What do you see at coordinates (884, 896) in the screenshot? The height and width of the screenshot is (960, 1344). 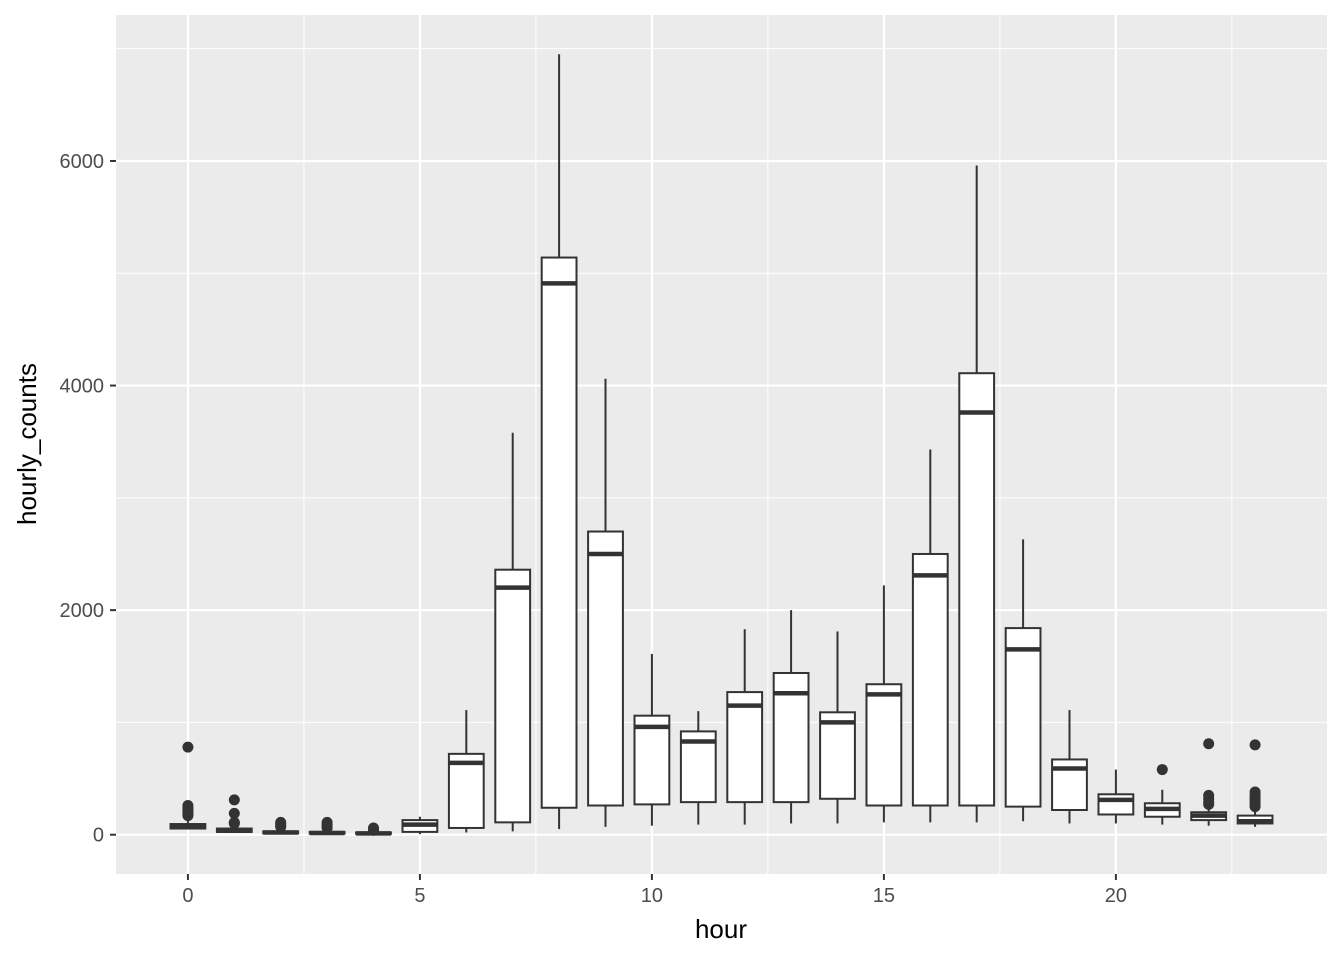 I see `x-tick-label: 15` at bounding box center [884, 896].